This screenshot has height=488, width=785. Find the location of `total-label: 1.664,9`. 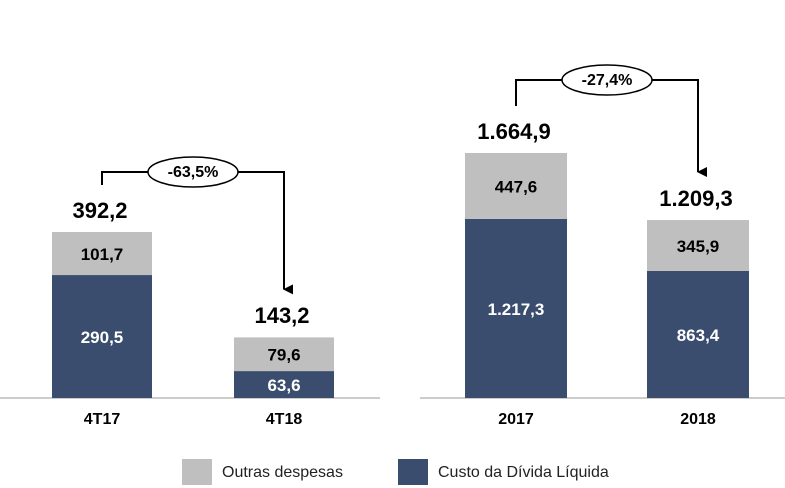

total-label: 1.664,9 is located at coordinates (513, 131).